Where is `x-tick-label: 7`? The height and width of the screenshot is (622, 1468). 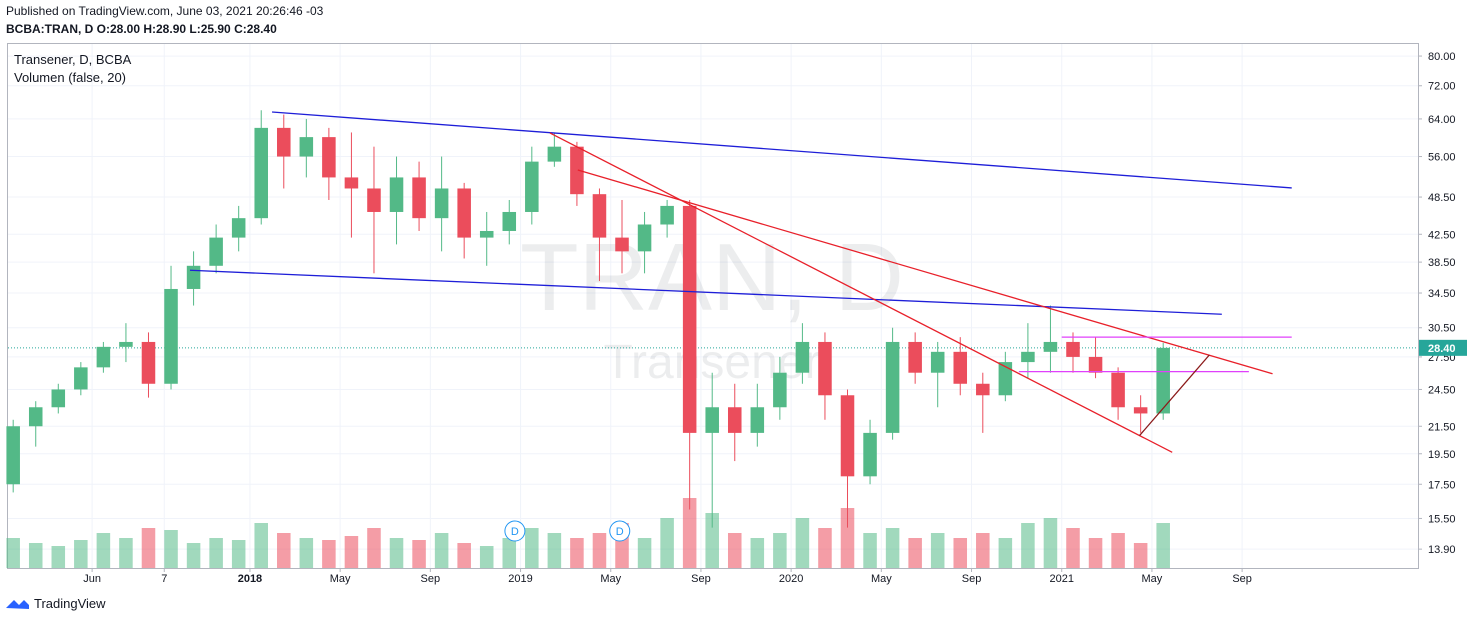 x-tick-label: 7 is located at coordinates (164, 579).